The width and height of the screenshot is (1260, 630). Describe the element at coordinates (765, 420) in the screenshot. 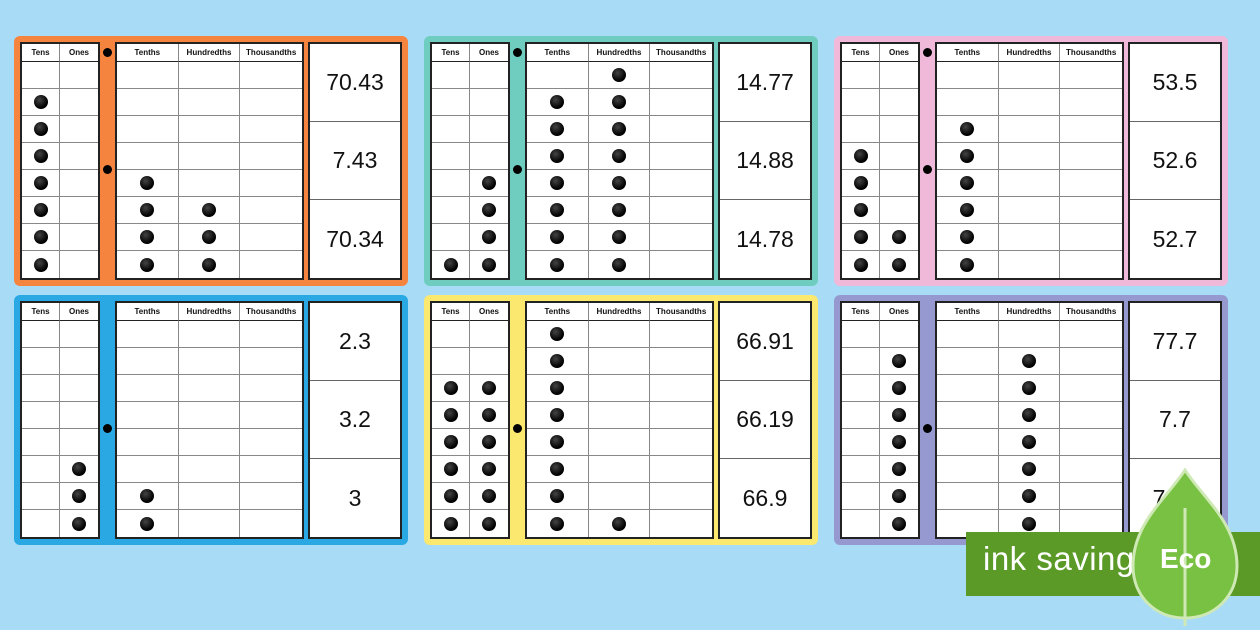

I see `answer-option: 66.19` at that location.